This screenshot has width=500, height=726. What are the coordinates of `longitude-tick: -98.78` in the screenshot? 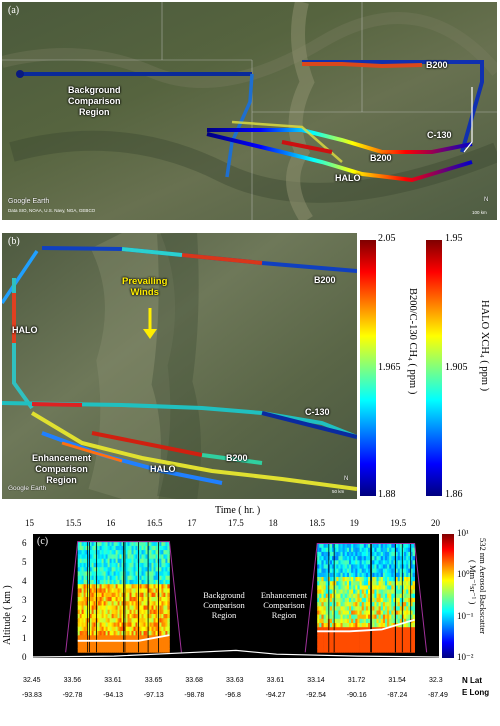 It's located at (194, 695).